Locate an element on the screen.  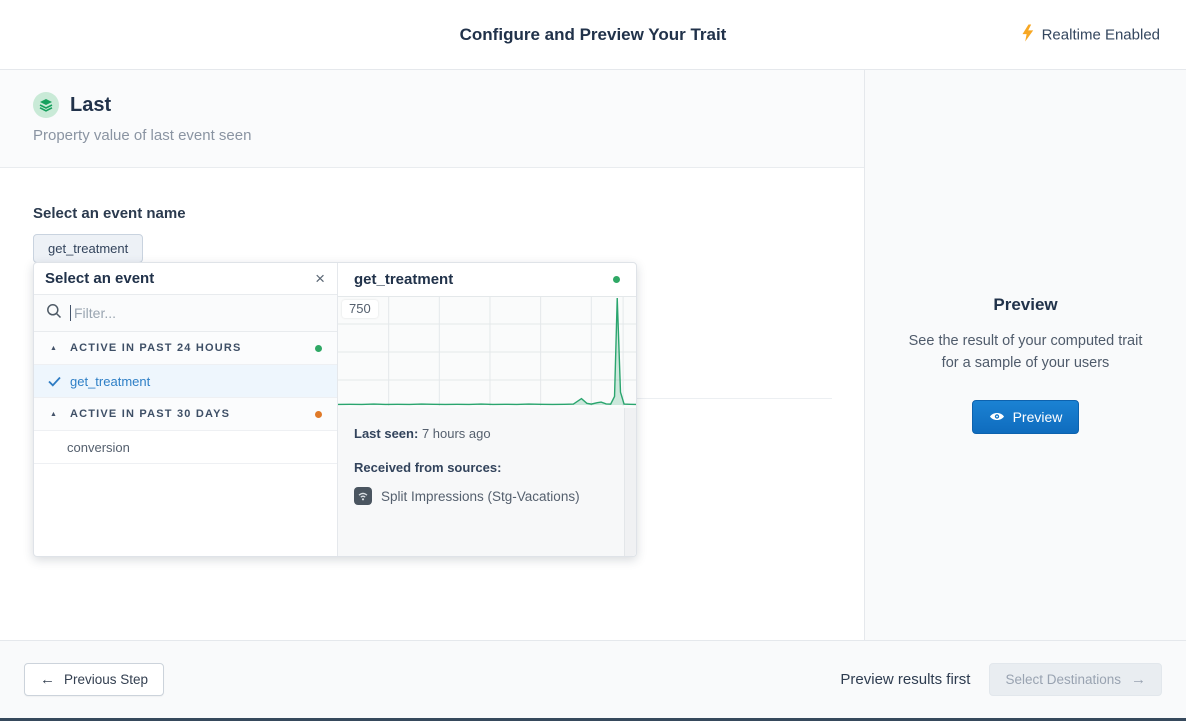
group-label: ACTIVE IN PAST 30 DAYS is located at coordinates (150, 414).